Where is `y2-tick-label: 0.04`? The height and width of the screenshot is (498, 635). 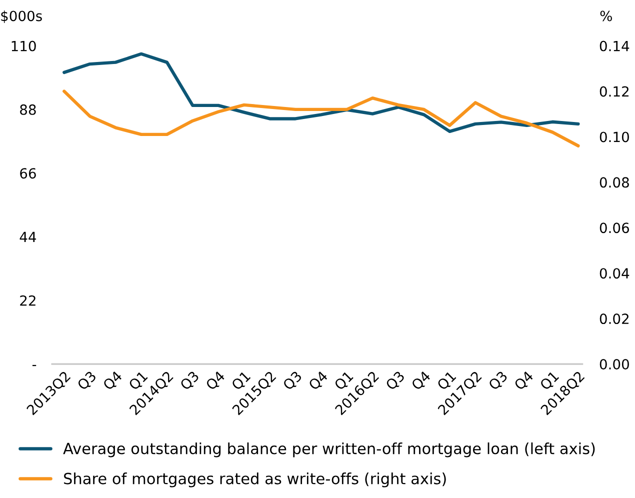 y2-tick-label: 0.04 is located at coordinates (615, 273).